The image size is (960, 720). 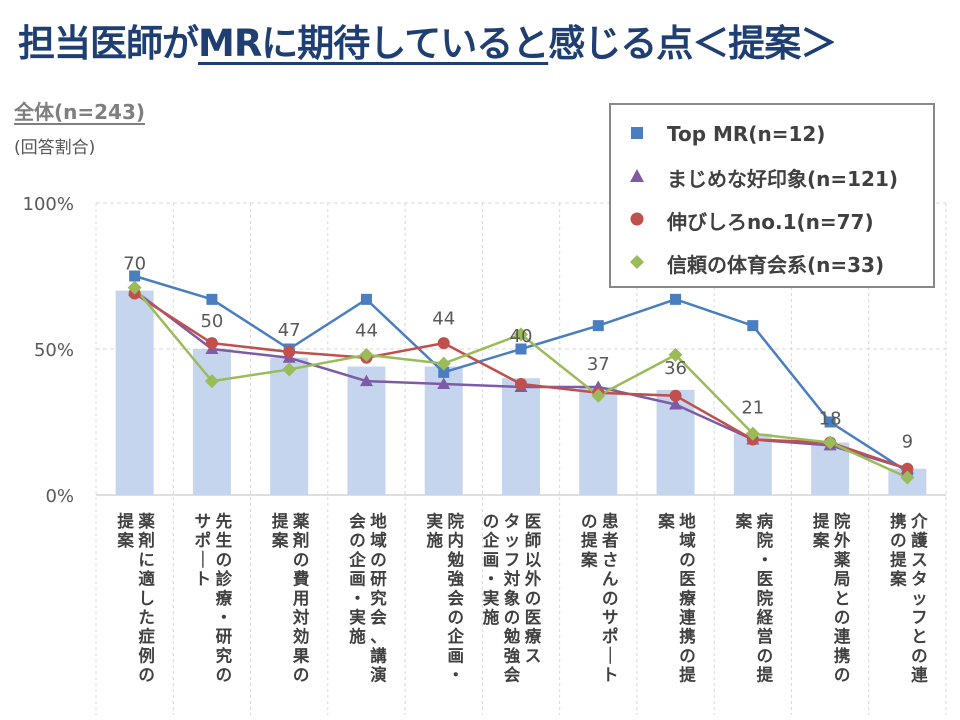 What do you see at coordinates (637, 133) in the screenshot?
I see `square-marker-icon` at bounding box center [637, 133].